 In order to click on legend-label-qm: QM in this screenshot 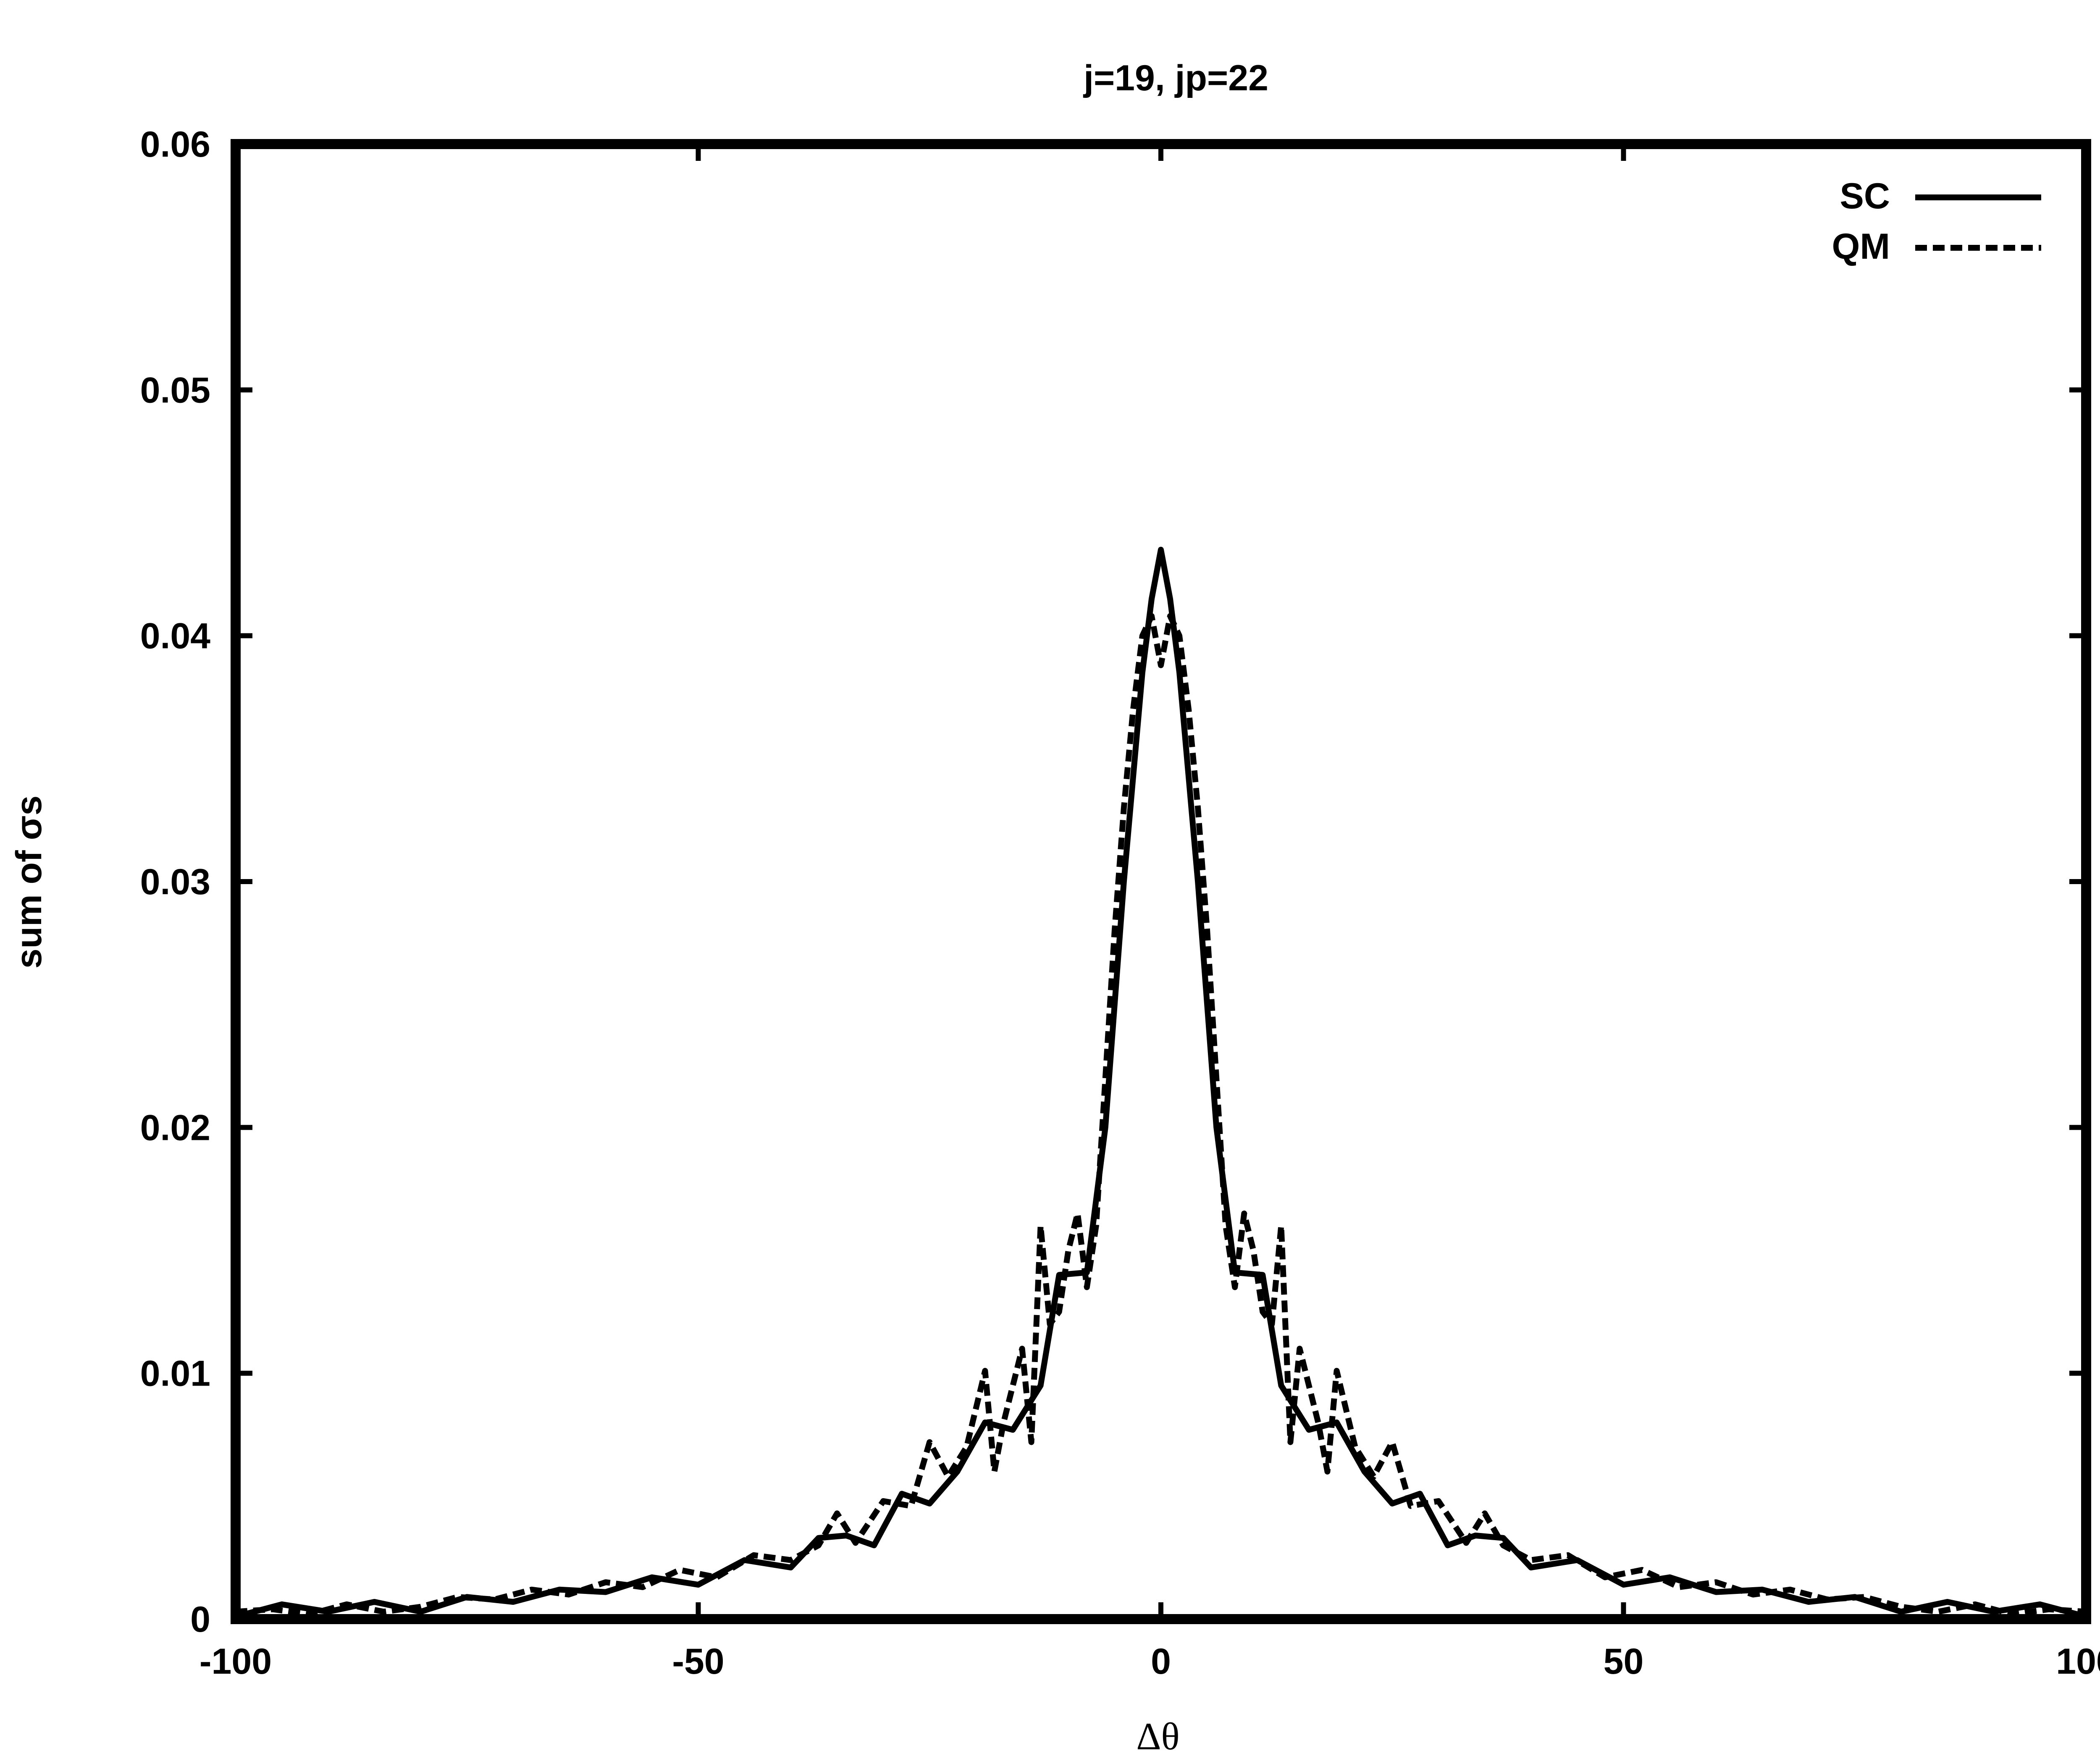, I will do `click(1861, 246)`.